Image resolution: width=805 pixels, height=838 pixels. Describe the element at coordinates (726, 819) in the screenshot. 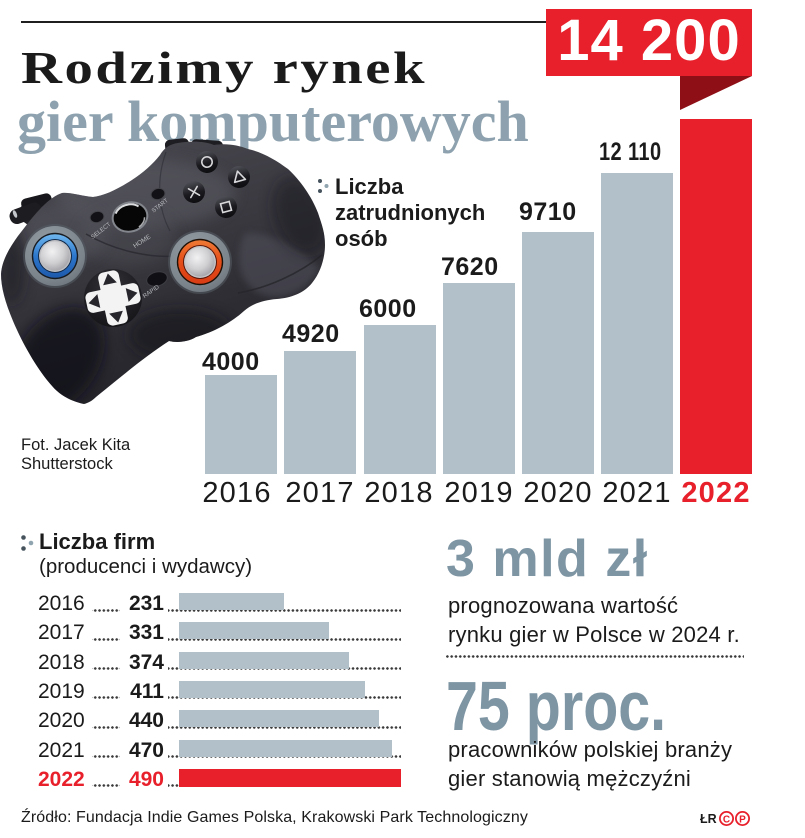

I see `svg-text: C` at that location.